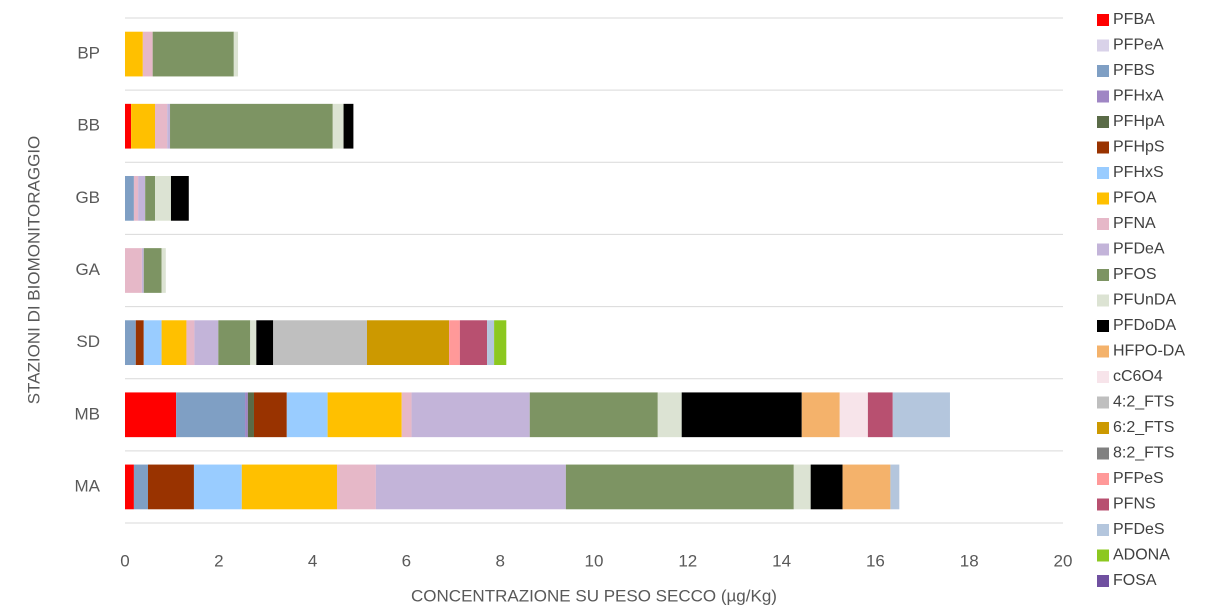 This screenshot has height=614, width=1214. What do you see at coordinates (1138, 172) in the screenshot?
I see `legend-label: PFHxS` at bounding box center [1138, 172].